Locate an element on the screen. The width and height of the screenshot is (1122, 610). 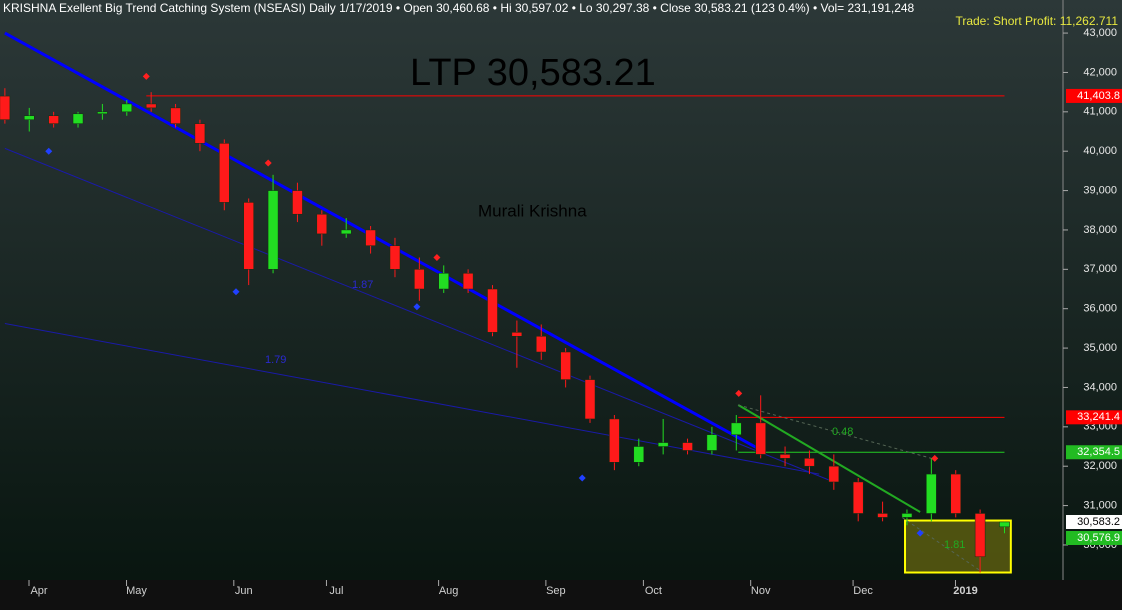
x-tick-label: Apr is located at coordinates (38, 591).